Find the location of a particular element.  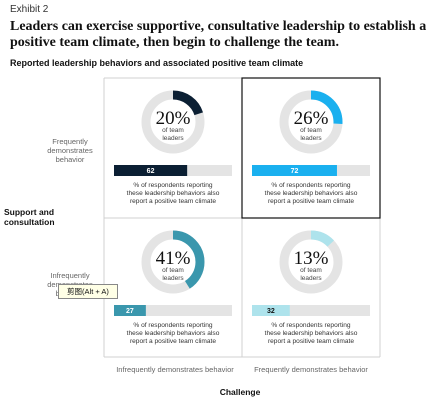

bar-value-label: 27 is located at coordinates (130, 311).